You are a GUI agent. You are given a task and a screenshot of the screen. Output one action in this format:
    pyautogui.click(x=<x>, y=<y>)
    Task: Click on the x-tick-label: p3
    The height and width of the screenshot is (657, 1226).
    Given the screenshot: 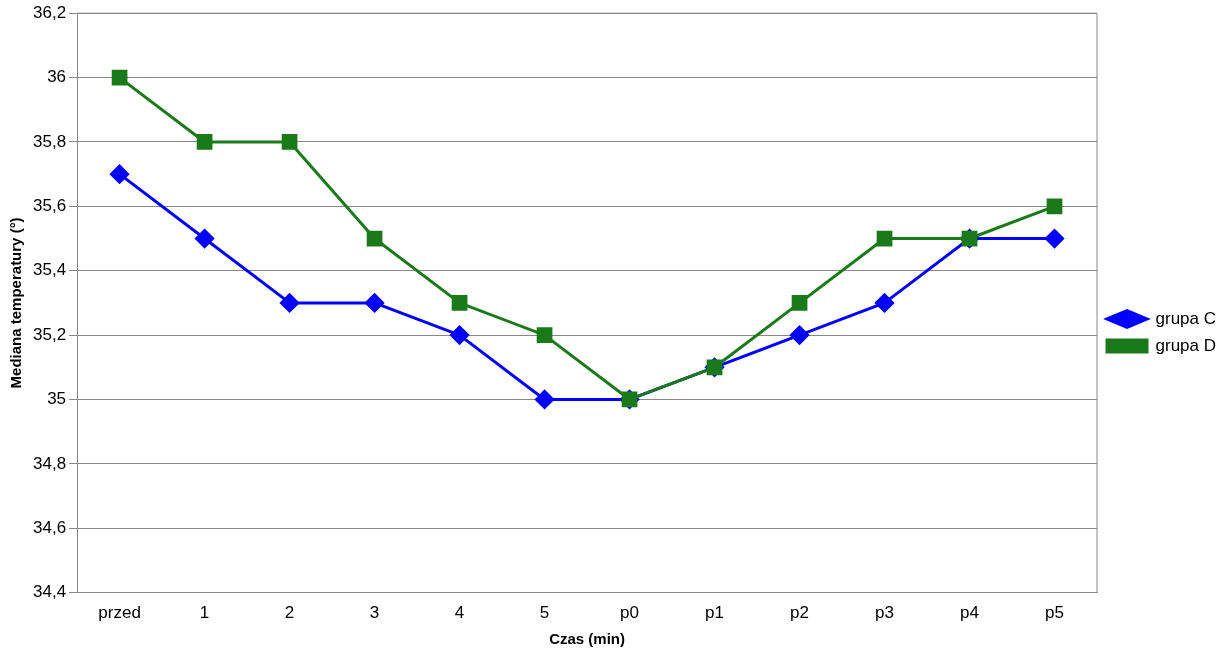 What is the action you would take?
    pyautogui.click(x=884, y=613)
    